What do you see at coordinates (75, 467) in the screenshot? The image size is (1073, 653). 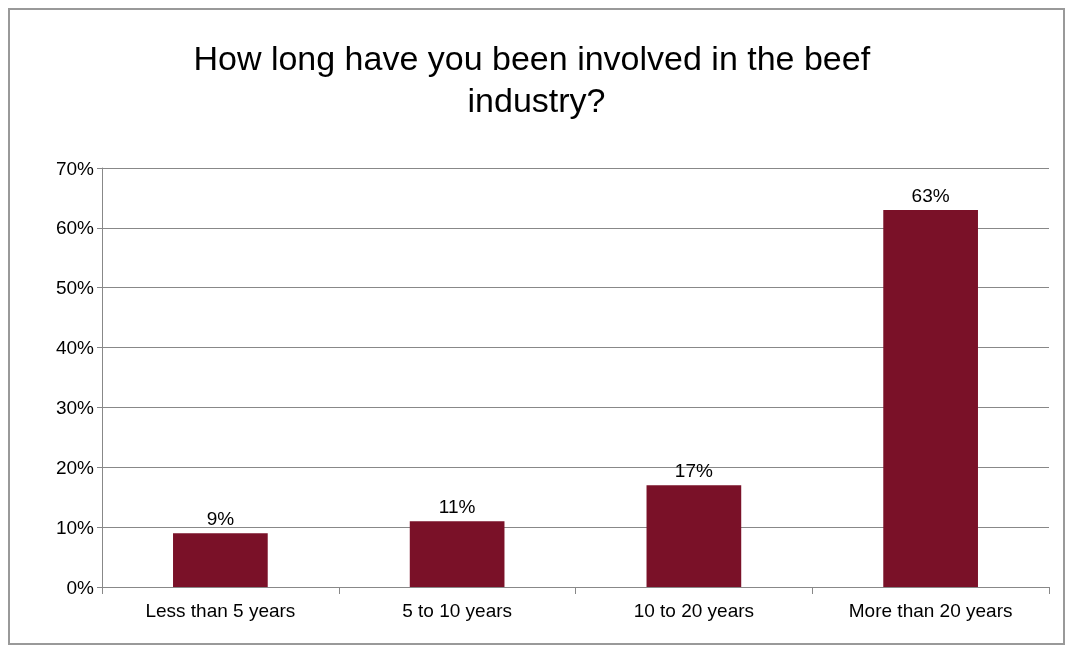 I see `y-tick-label: 20%` at bounding box center [75, 467].